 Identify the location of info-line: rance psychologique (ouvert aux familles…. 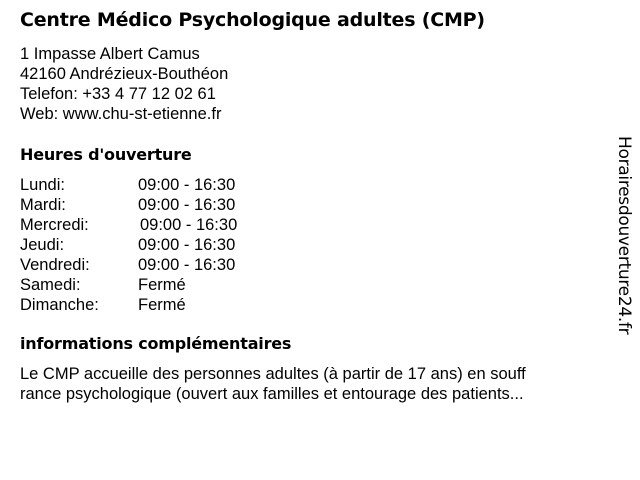
(272, 394).